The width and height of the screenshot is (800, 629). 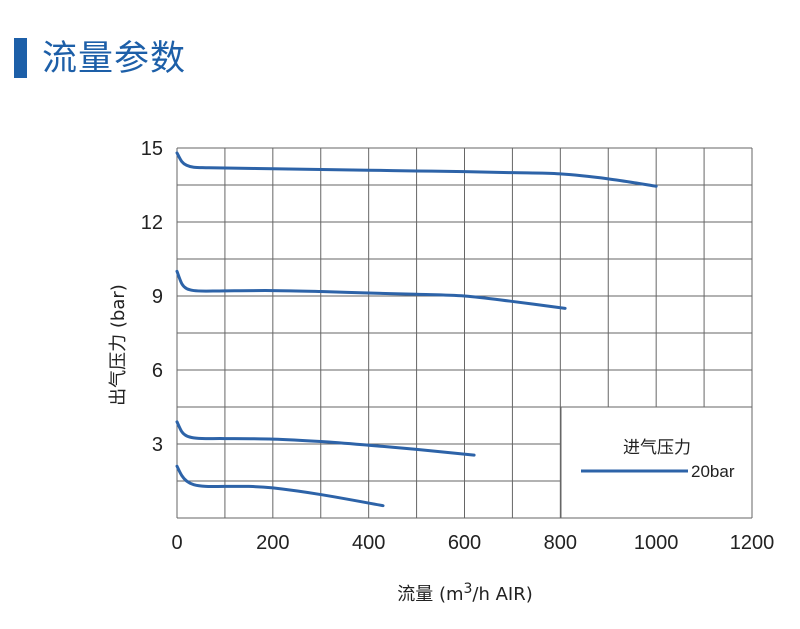 What do you see at coordinates (152, 223) in the screenshot?
I see `y-tick-label: 12` at bounding box center [152, 223].